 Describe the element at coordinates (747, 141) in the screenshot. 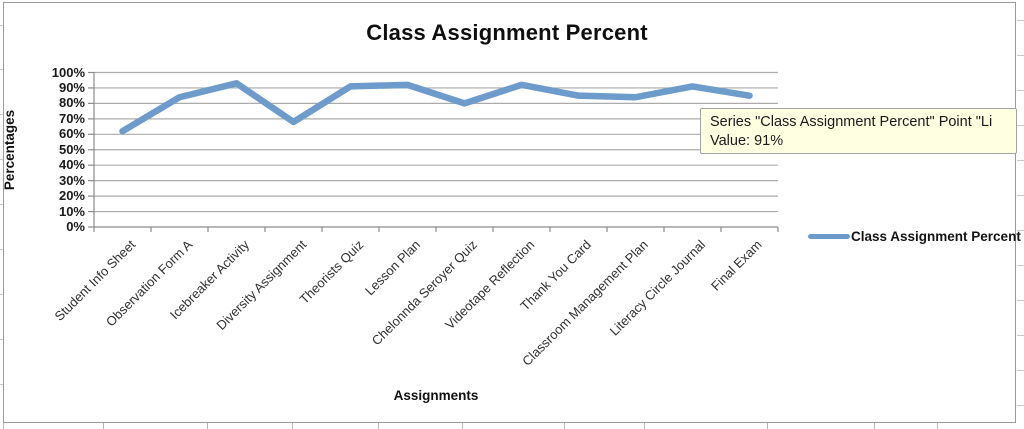

I see `tooltip-value-line: Value: 91%` at that location.